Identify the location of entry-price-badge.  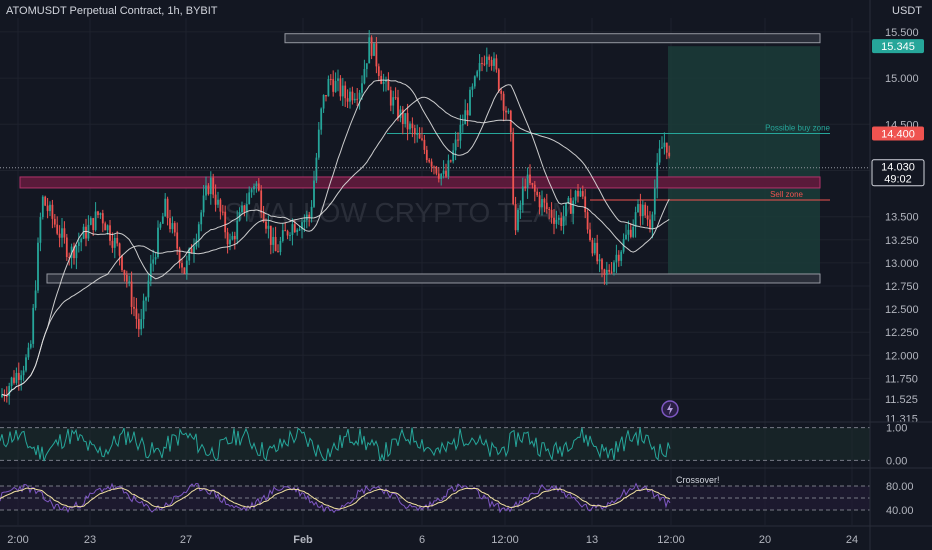
(898, 133).